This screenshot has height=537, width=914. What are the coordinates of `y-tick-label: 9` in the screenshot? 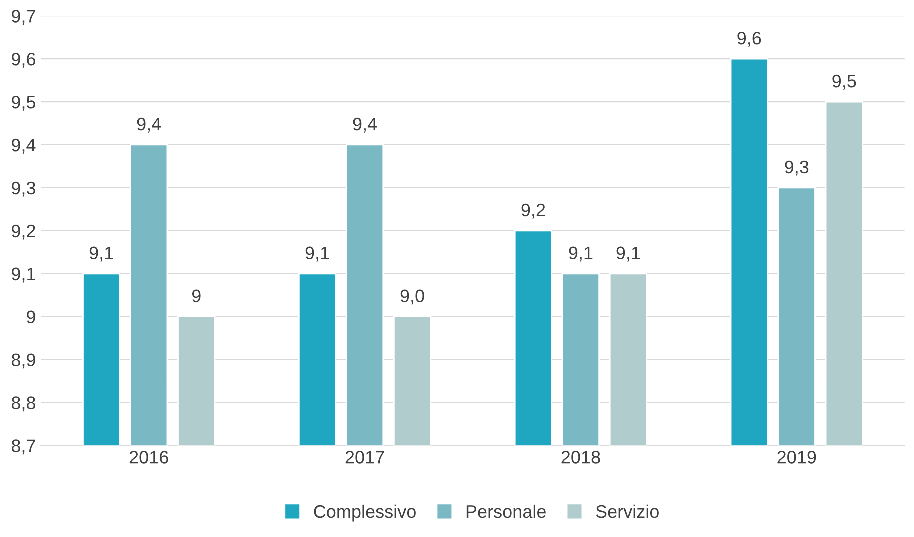 It's located at (31, 317).